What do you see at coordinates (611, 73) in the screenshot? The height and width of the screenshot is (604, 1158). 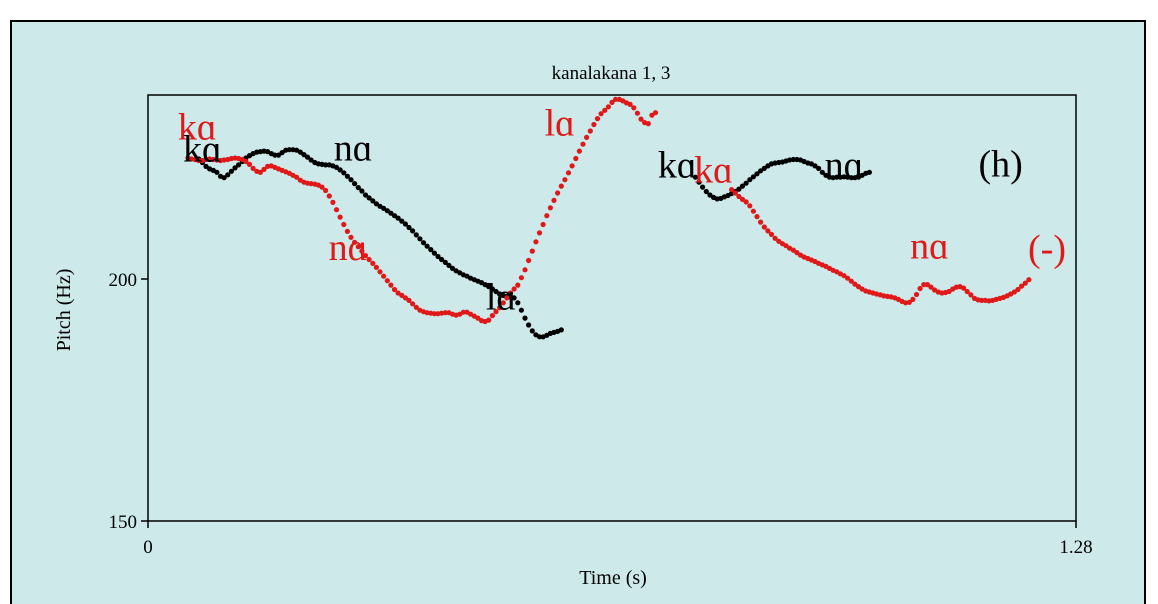 I see `chart-title: kanalakana 1, 3` at bounding box center [611, 73].